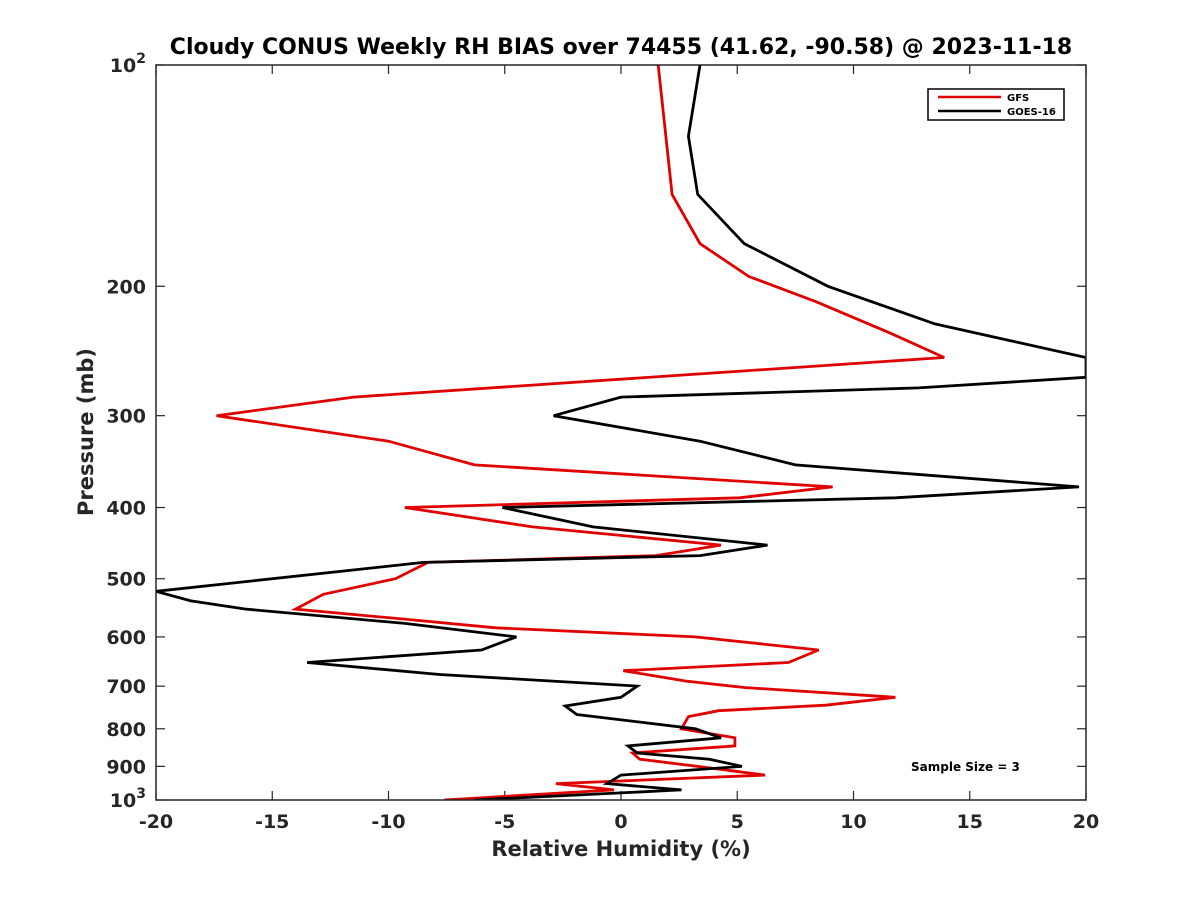  I want to click on y-tick-label-base: 700, so click(126, 687).